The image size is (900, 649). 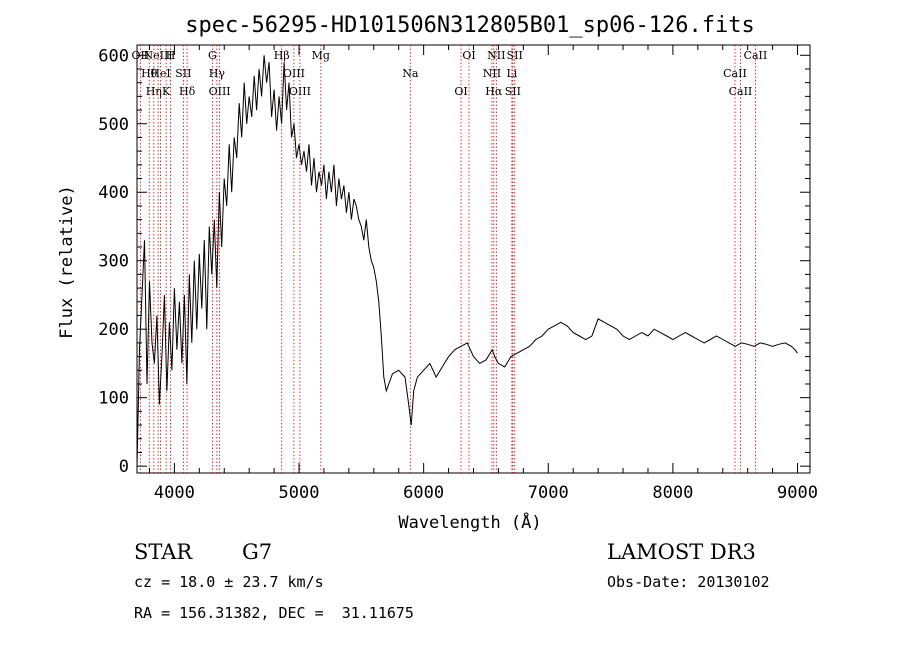 I want to click on y-tick-label: 200, so click(x=113, y=330).